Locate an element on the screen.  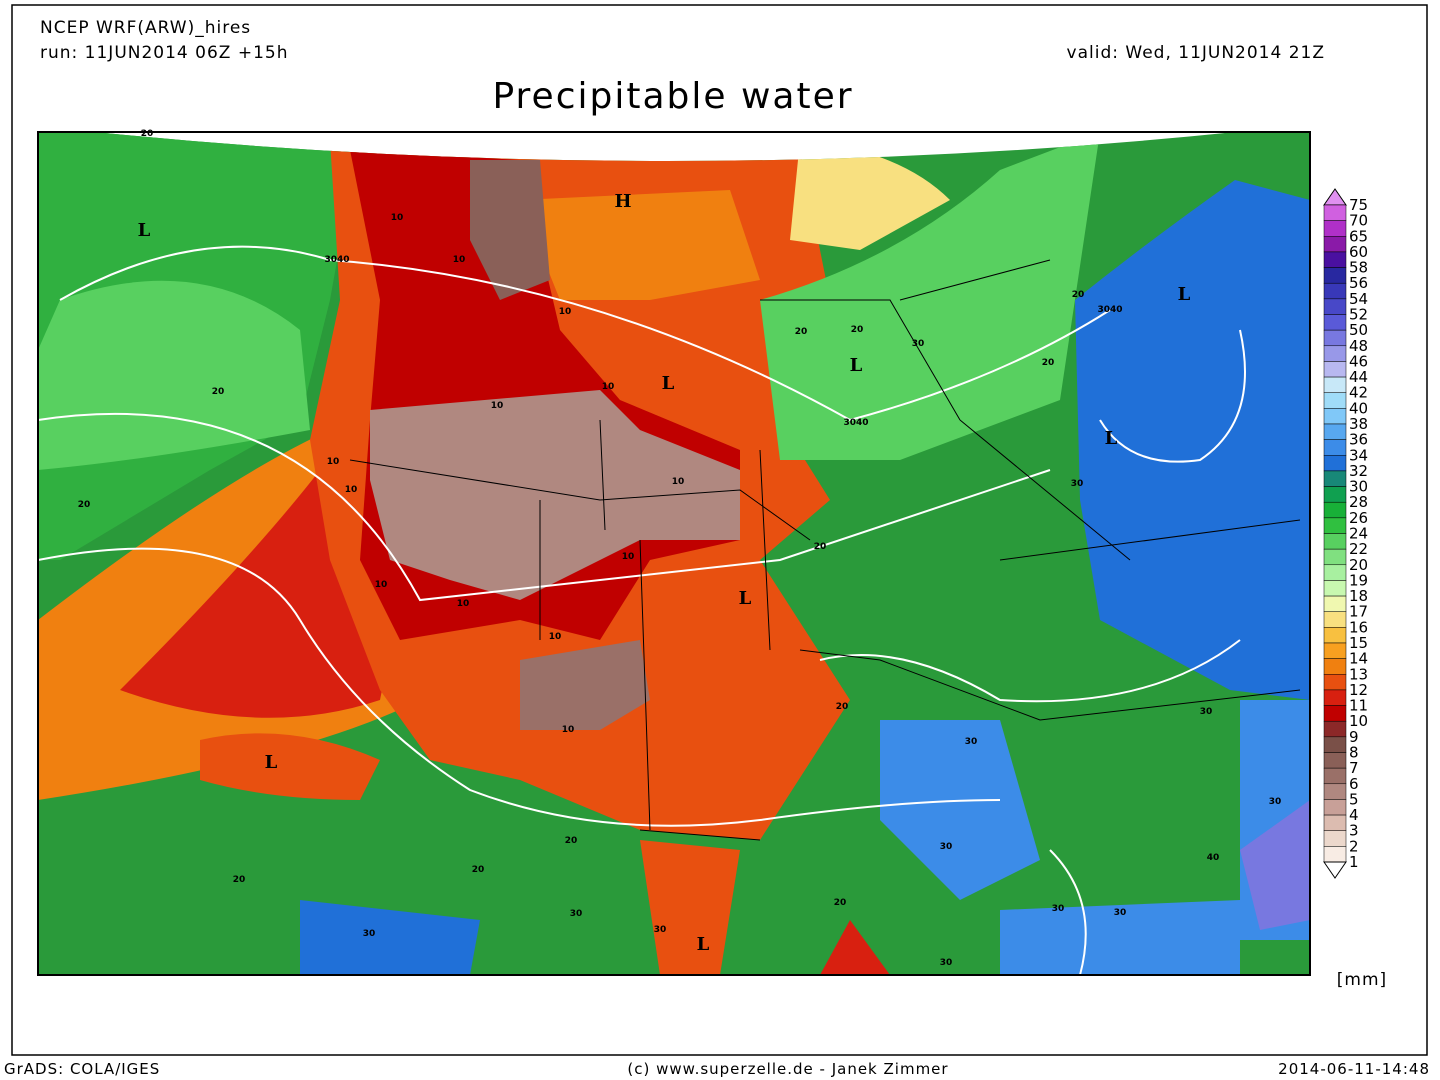
legend-level: 18 is located at coordinates (1358, 596).